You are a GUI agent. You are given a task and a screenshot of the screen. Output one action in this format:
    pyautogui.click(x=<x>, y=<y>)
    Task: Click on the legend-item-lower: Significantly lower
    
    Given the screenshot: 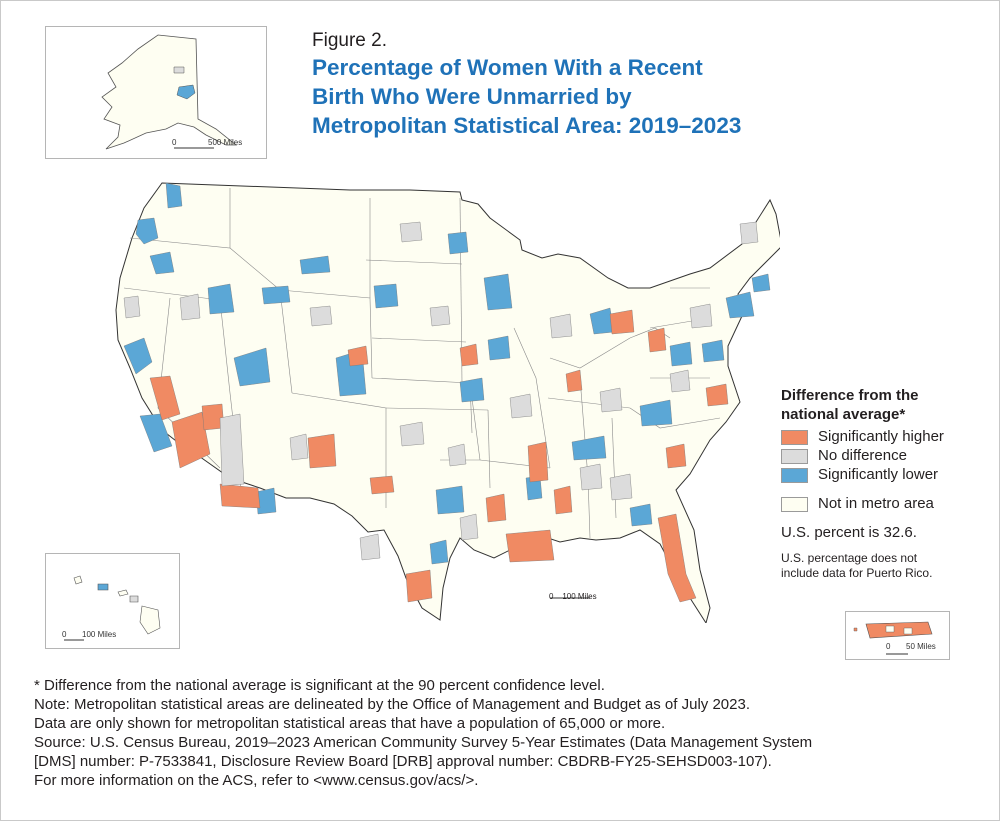 What is the action you would take?
    pyautogui.click(x=886, y=475)
    